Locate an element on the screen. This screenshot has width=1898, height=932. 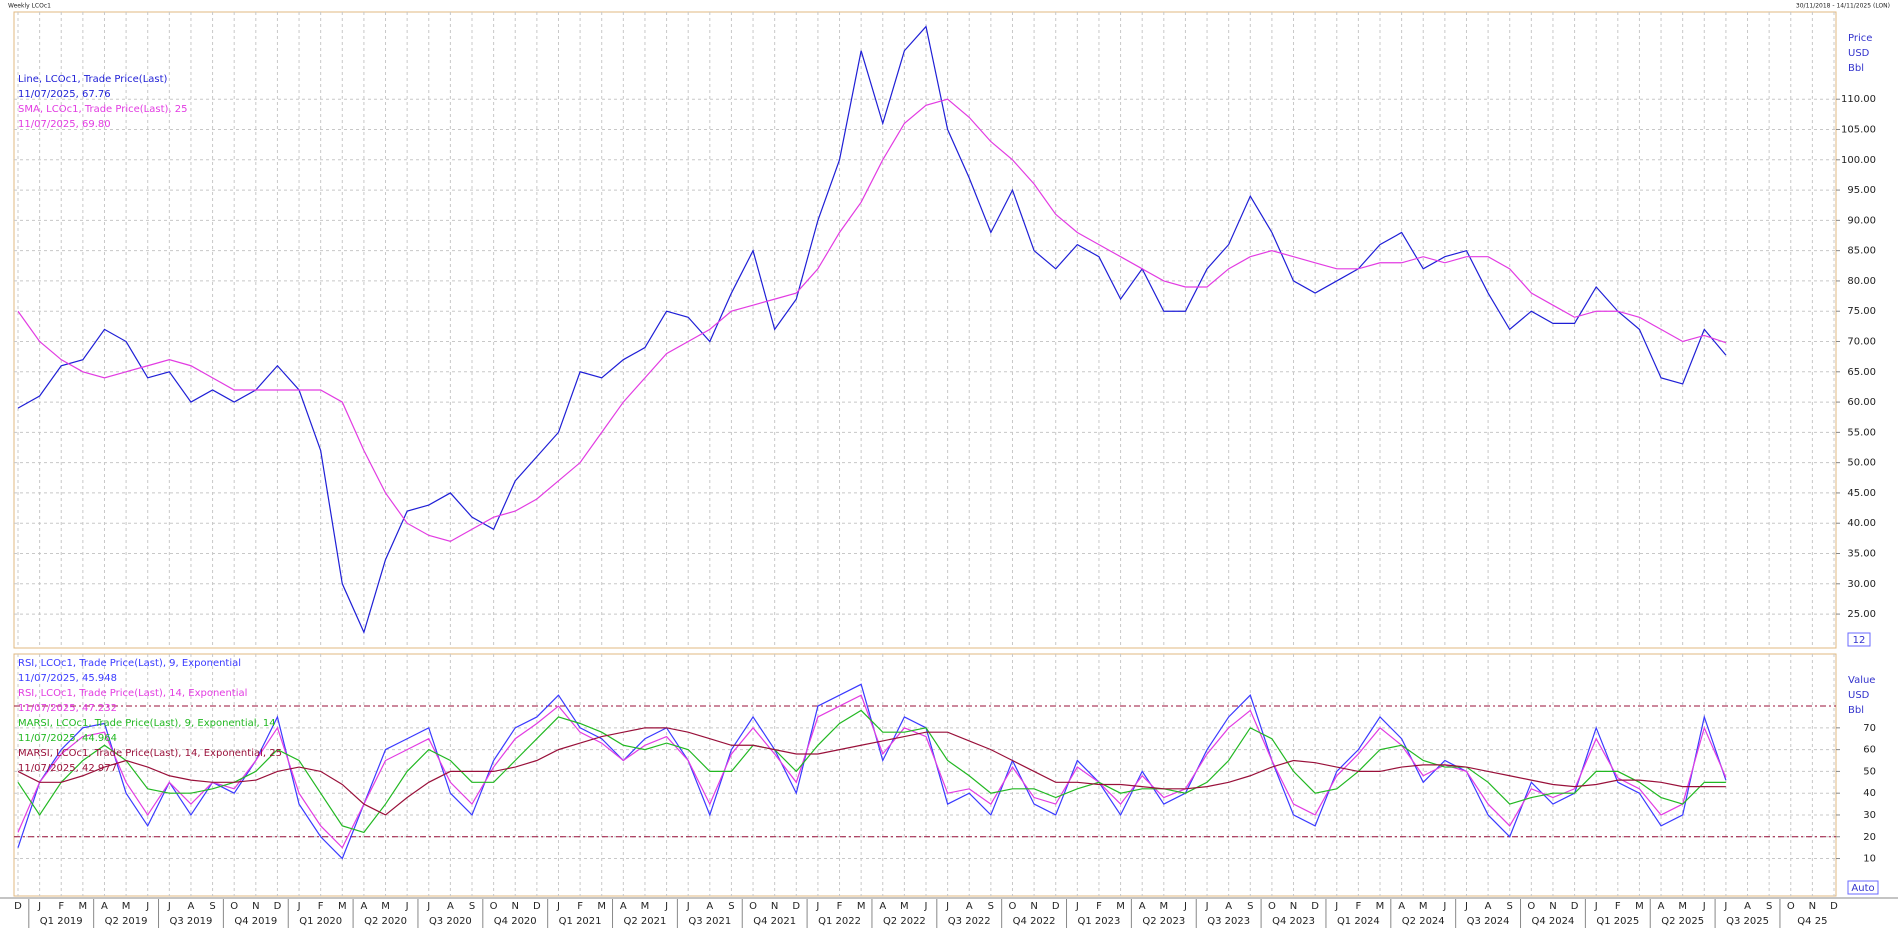
y-tick-label: 50 is located at coordinates (1869, 771).